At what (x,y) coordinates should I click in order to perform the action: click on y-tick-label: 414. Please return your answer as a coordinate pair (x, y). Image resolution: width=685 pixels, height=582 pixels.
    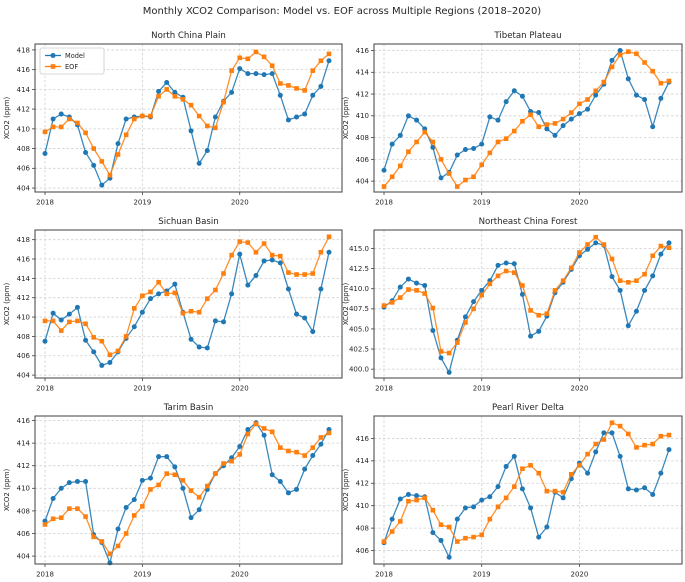
    Looking at the image, I should click on (24, 444).